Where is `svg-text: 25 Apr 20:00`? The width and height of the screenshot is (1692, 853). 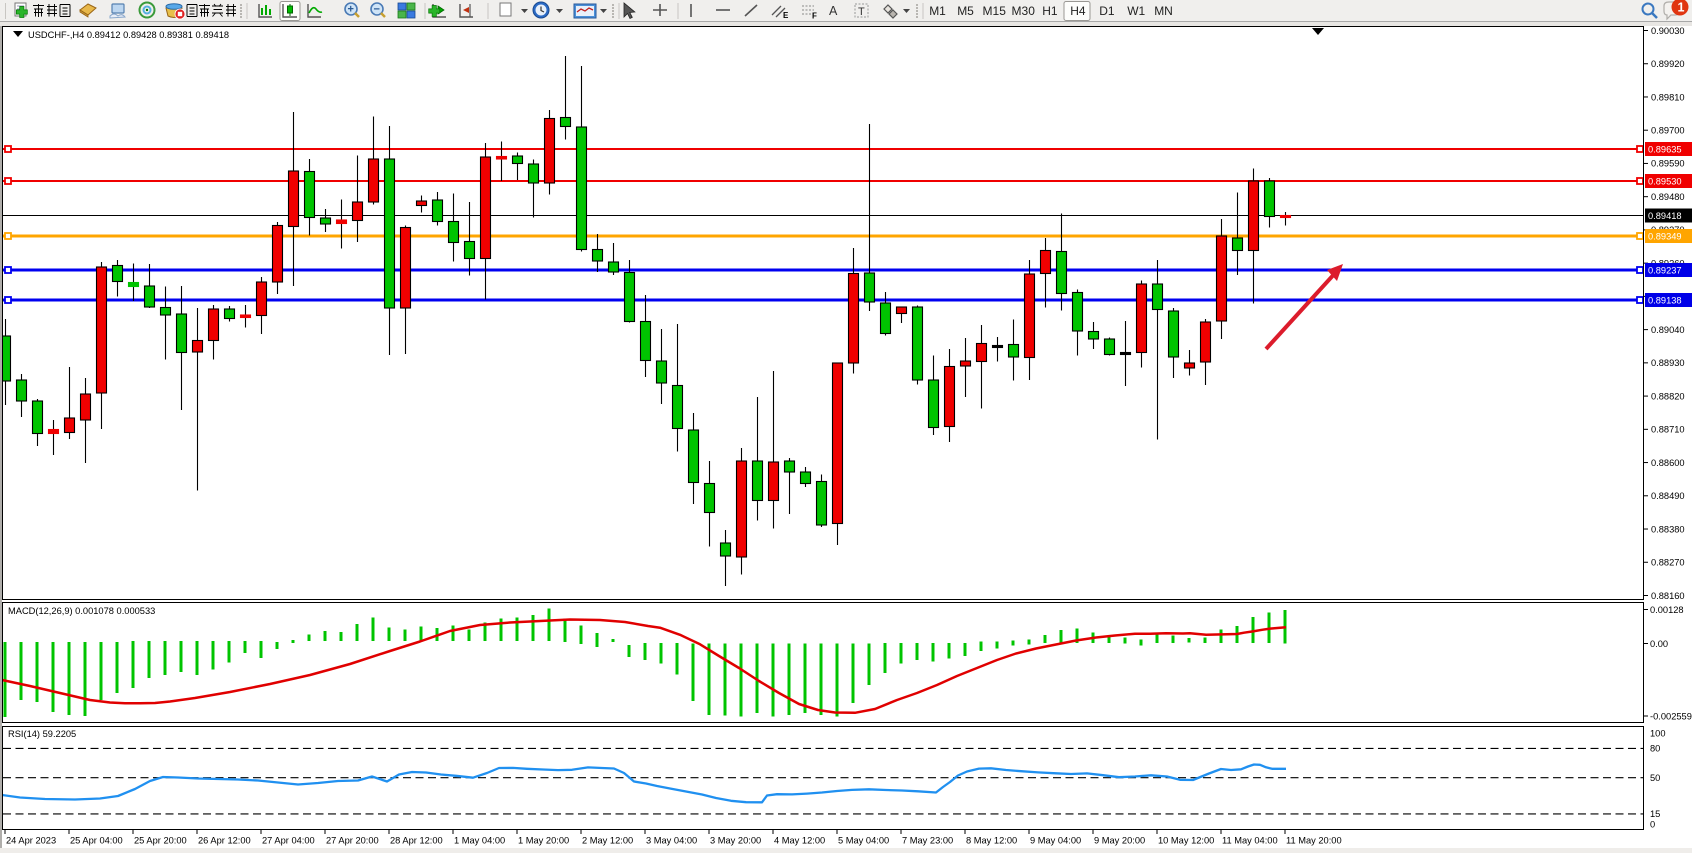 svg-text: 25 Apr 20:00 is located at coordinates (160, 841).